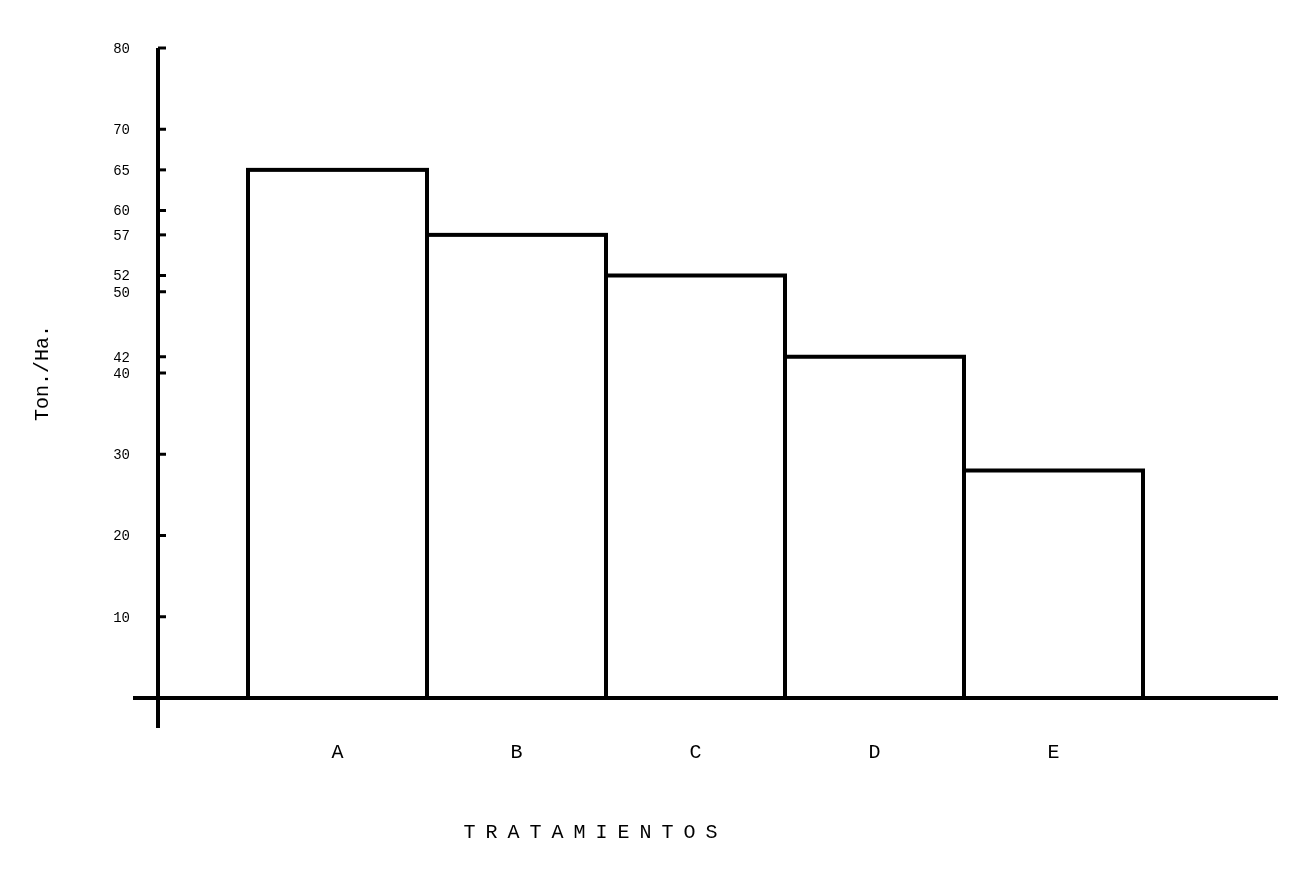  I want to click on y-tick-label: 50, so click(121, 292).